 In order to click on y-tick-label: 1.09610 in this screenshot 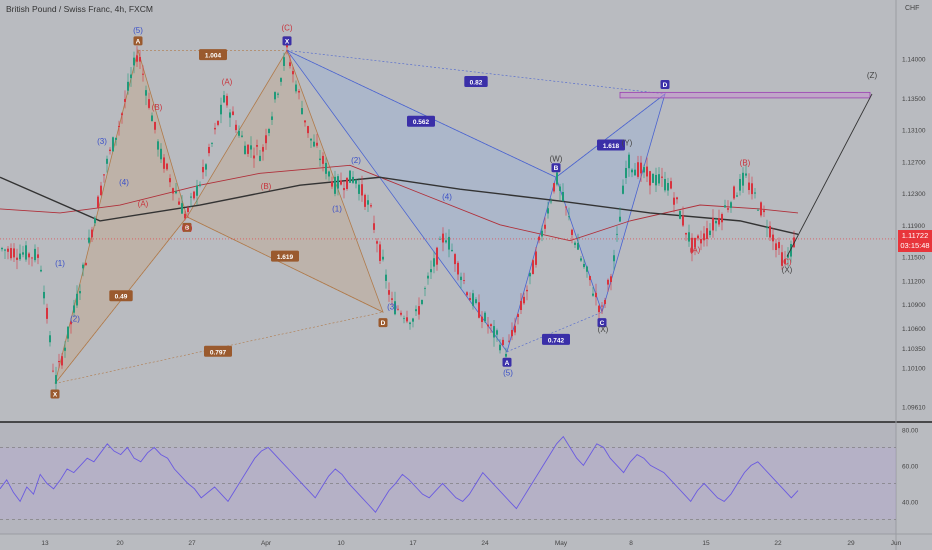, I will do `click(914, 408)`.